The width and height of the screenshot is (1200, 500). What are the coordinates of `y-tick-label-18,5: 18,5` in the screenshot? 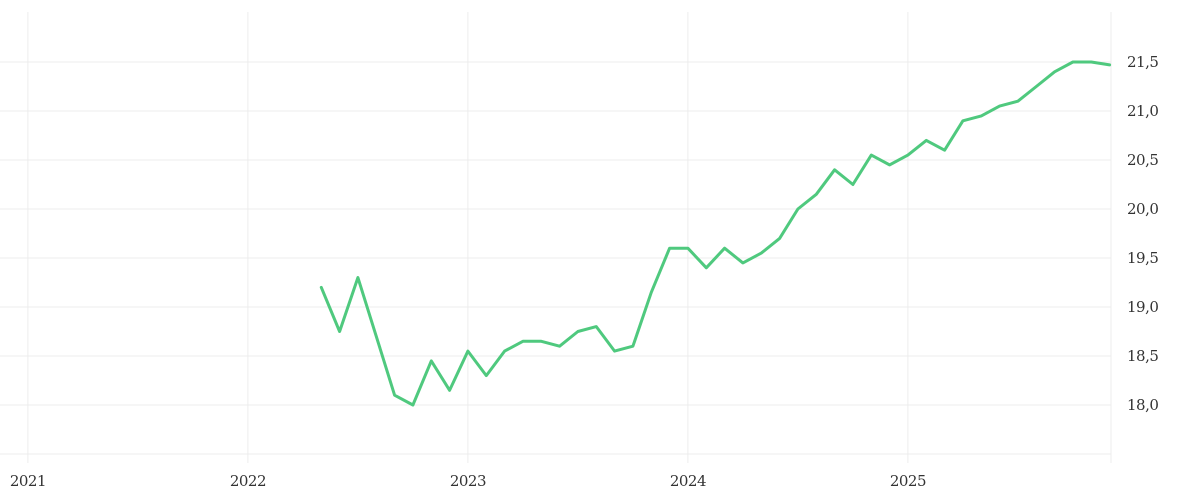 It's located at (1143, 355).